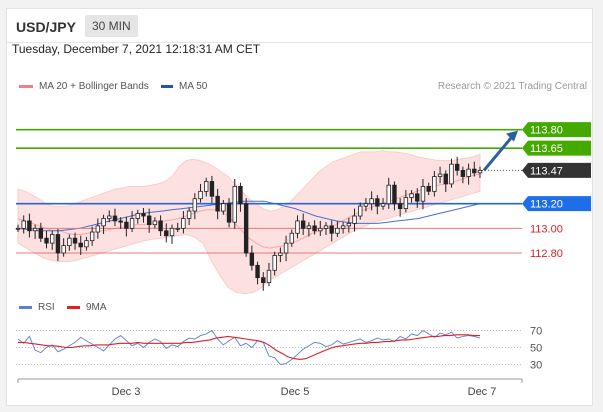 The image size is (603, 412). I want to click on rsi-swatch, so click(25, 307).